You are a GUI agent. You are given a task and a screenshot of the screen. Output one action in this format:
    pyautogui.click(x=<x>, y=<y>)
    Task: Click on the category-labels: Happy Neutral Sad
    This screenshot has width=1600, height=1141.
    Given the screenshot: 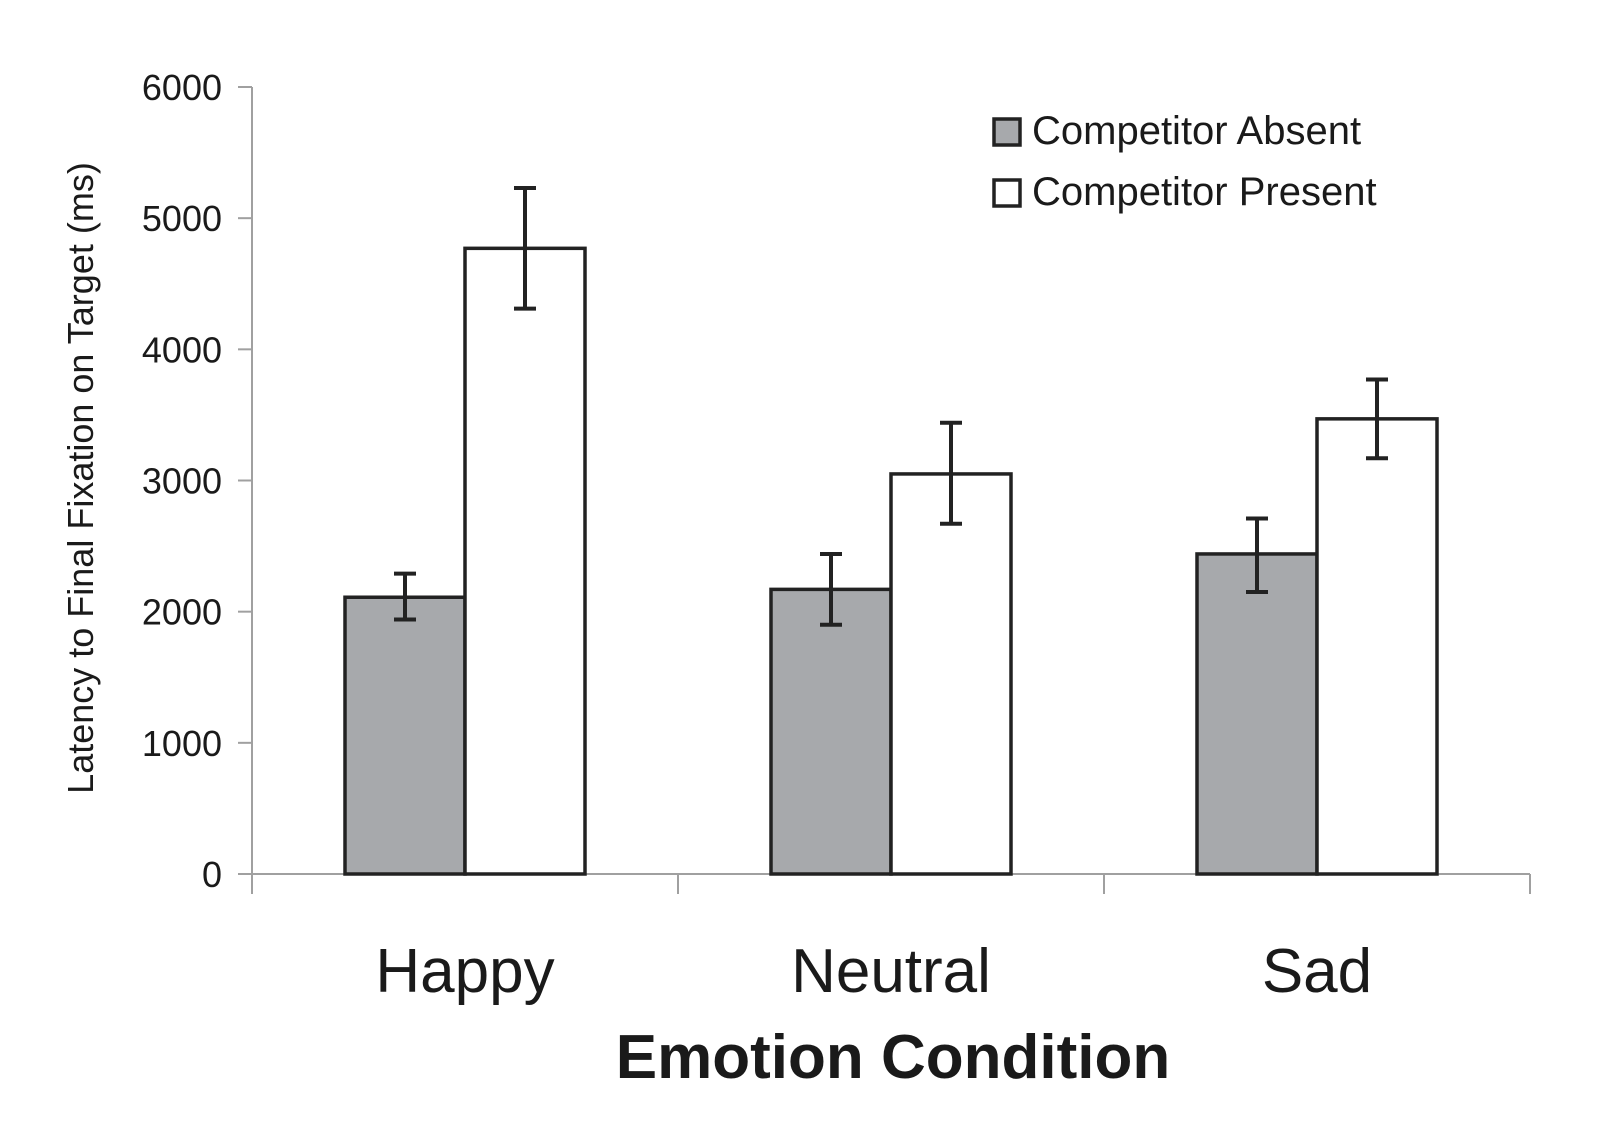 What is the action you would take?
    pyautogui.click(x=873, y=971)
    